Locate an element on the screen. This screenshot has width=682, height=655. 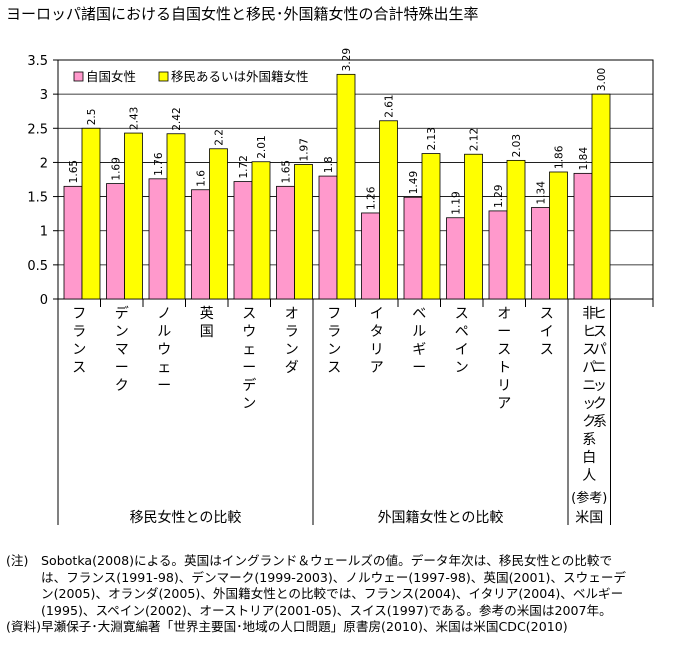
data-label: 1.97 is located at coordinates (305, 149).